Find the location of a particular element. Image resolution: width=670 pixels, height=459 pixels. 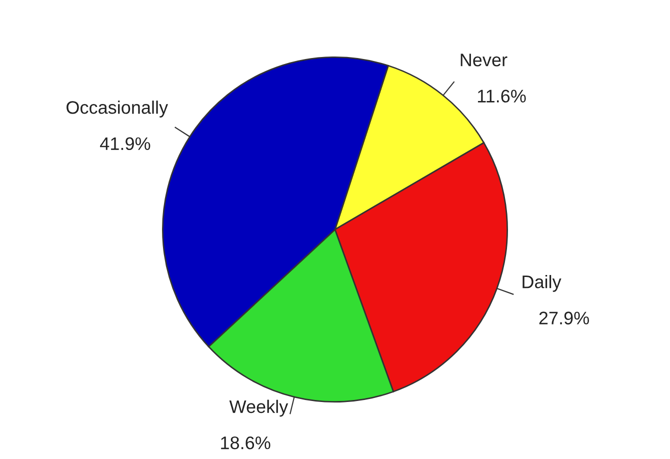

slice-label: Weekly is located at coordinates (258, 408).